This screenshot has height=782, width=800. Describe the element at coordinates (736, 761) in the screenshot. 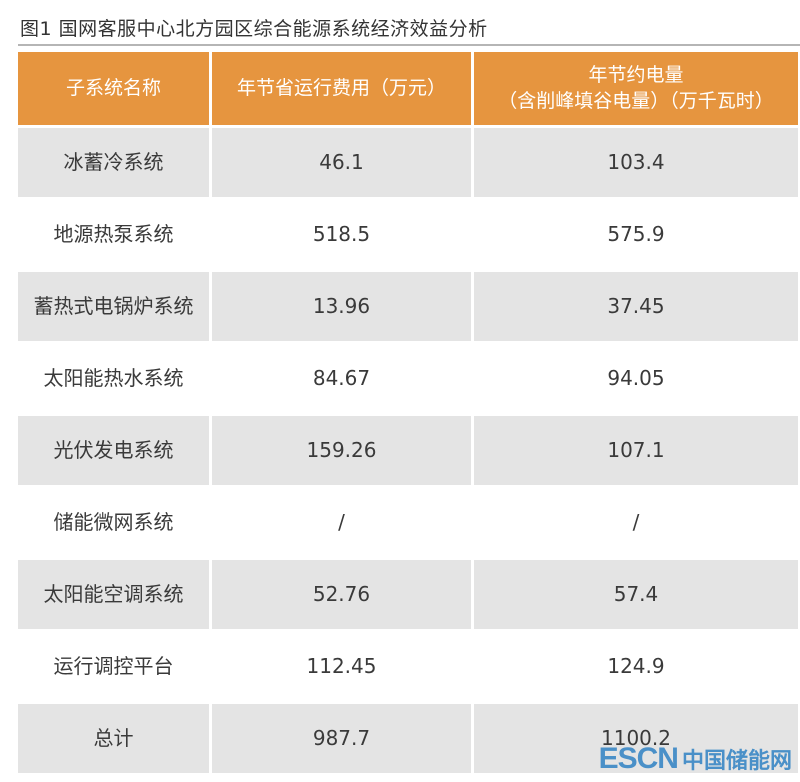

I see `watermark-chinese: 中国储能网` at that location.